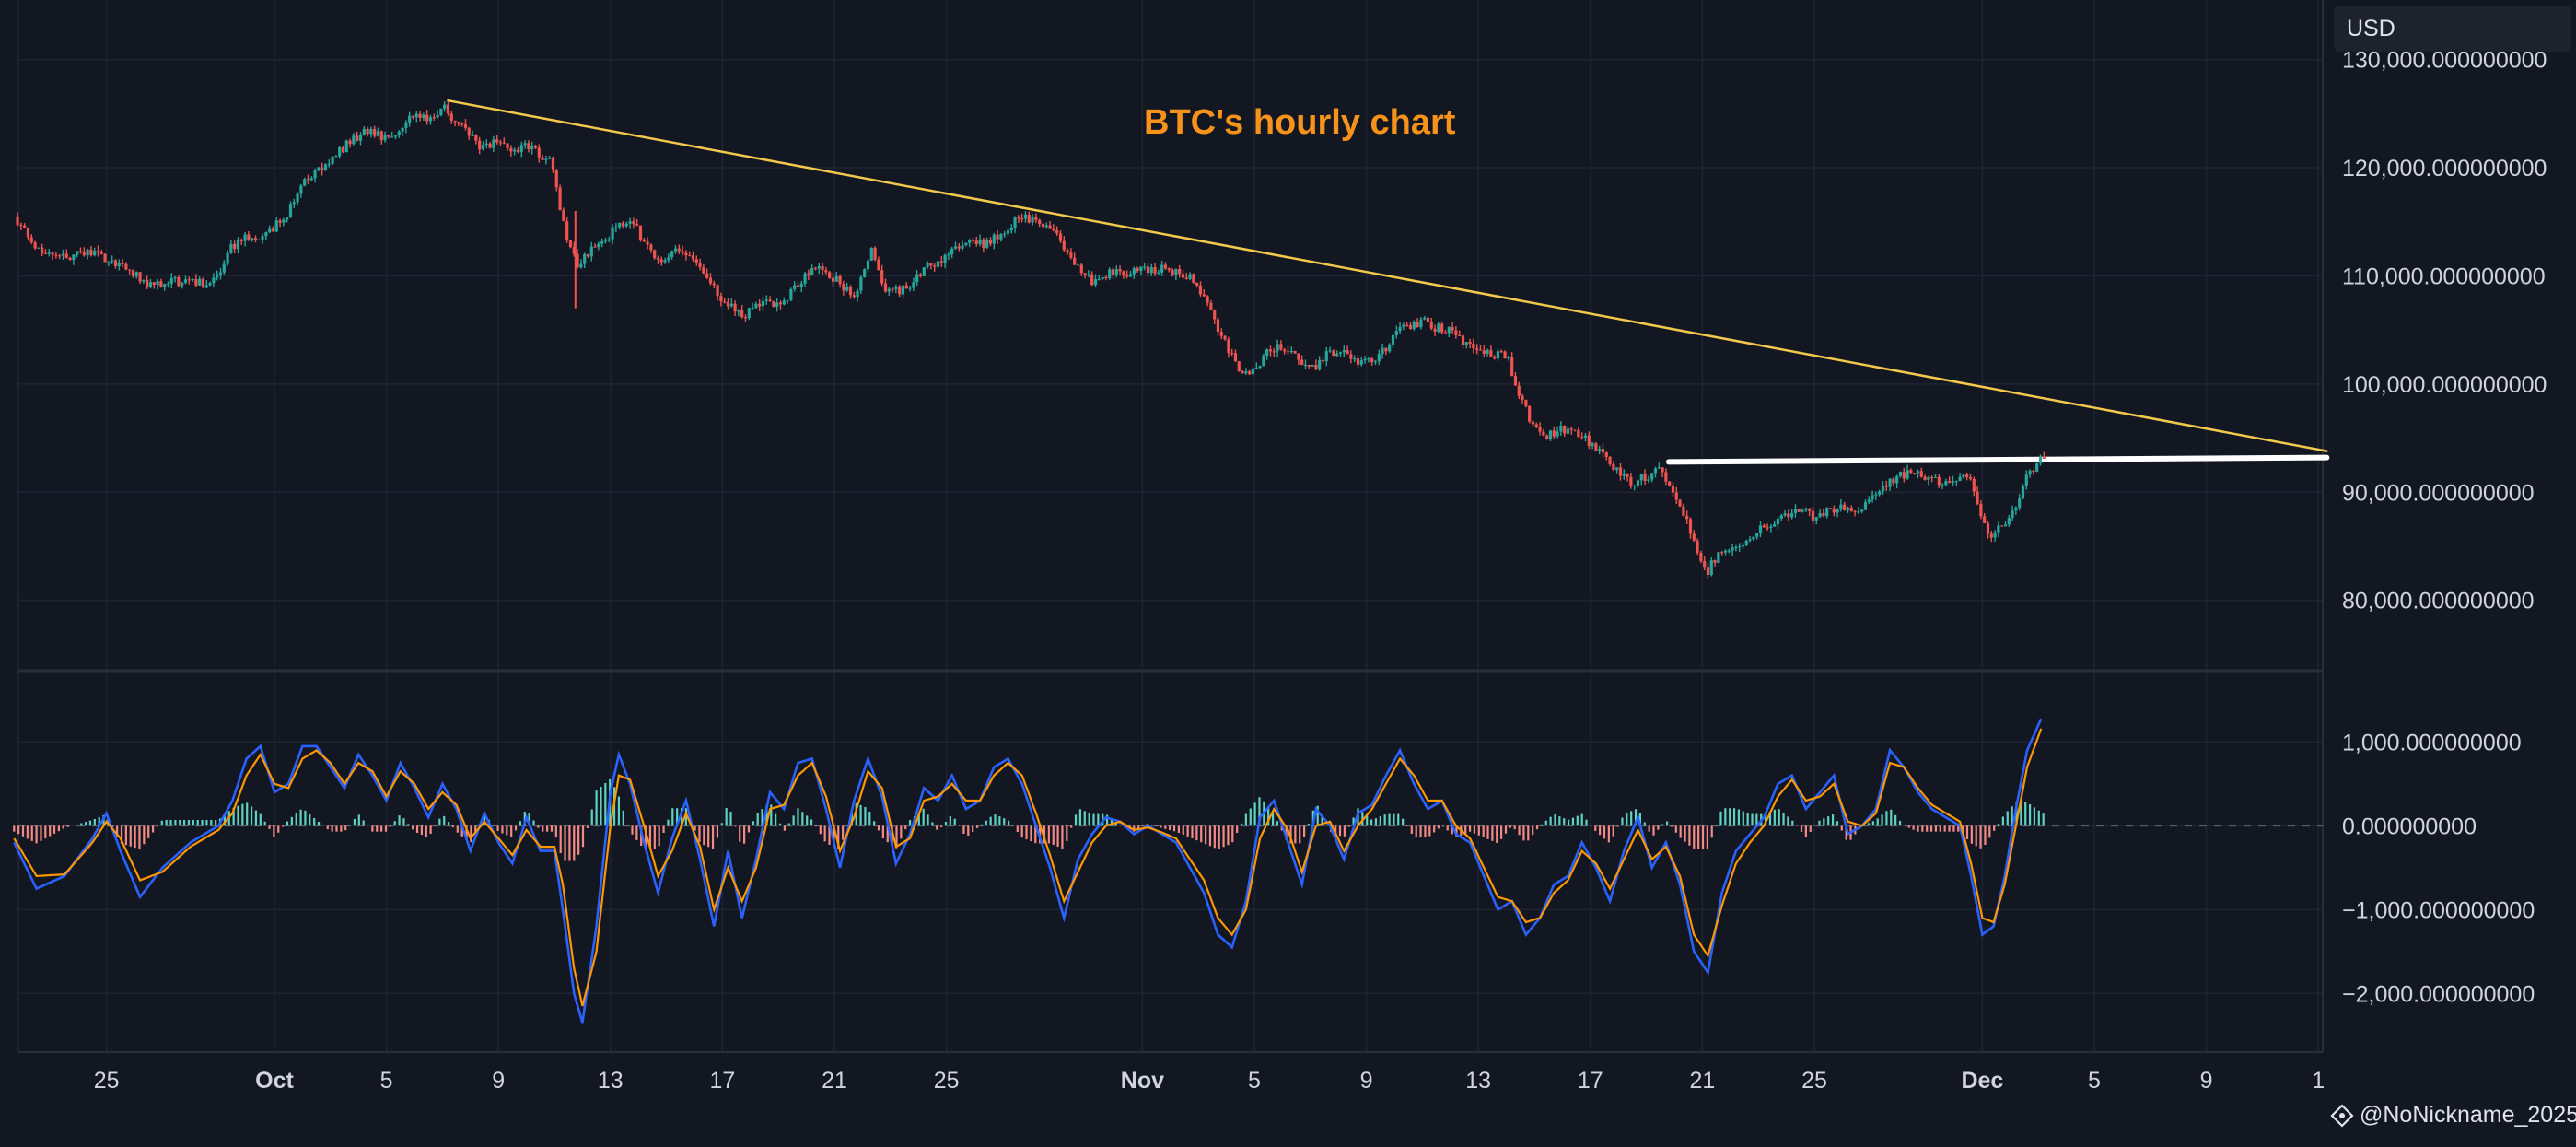  Describe the element at coordinates (834, 1081) in the screenshot. I see `time-axis-label: 21` at that location.